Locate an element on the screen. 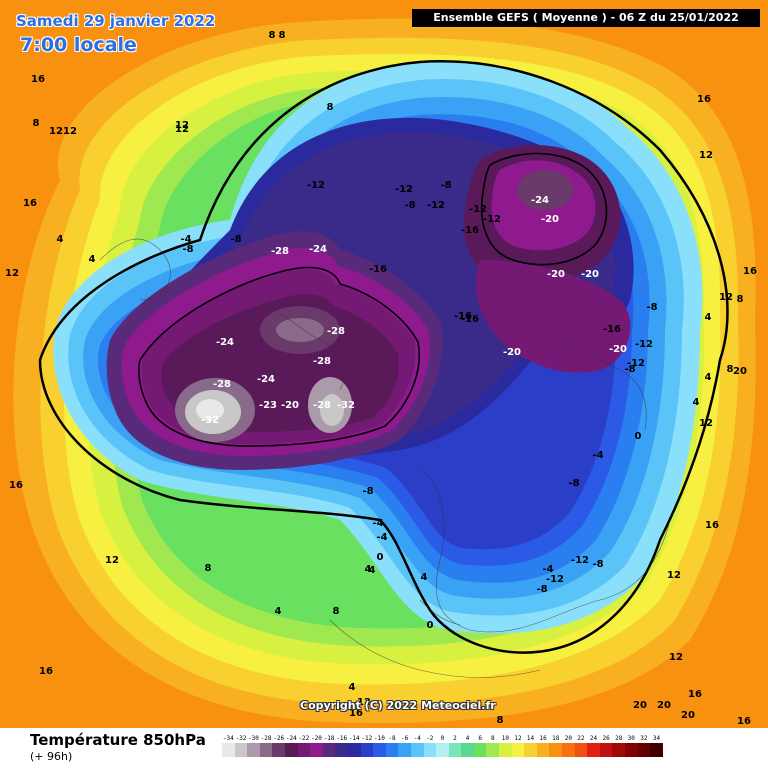  legend-label: 10 is located at coordinates (505, 738).